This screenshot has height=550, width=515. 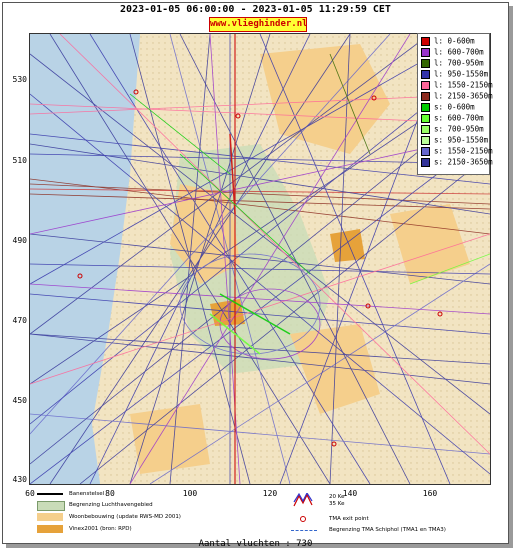 I want to click on housing-swatch, so click(x=50, y=517).